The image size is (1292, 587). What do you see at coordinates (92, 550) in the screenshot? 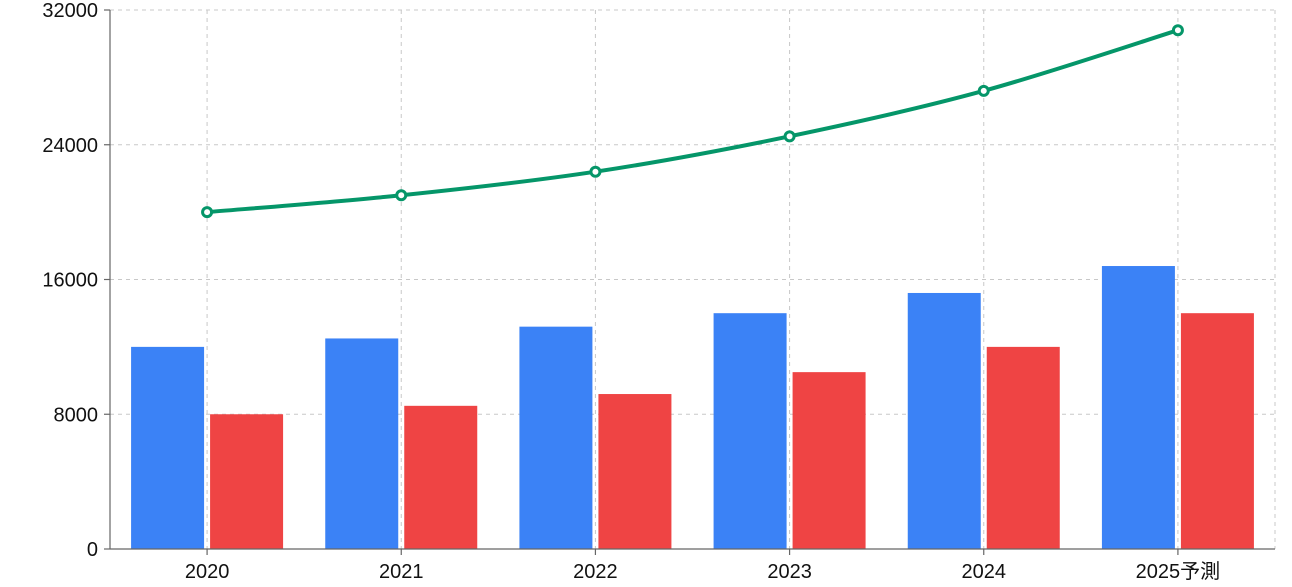
I see `y-tick-label-0: 0` at bounding box center [92, 550].